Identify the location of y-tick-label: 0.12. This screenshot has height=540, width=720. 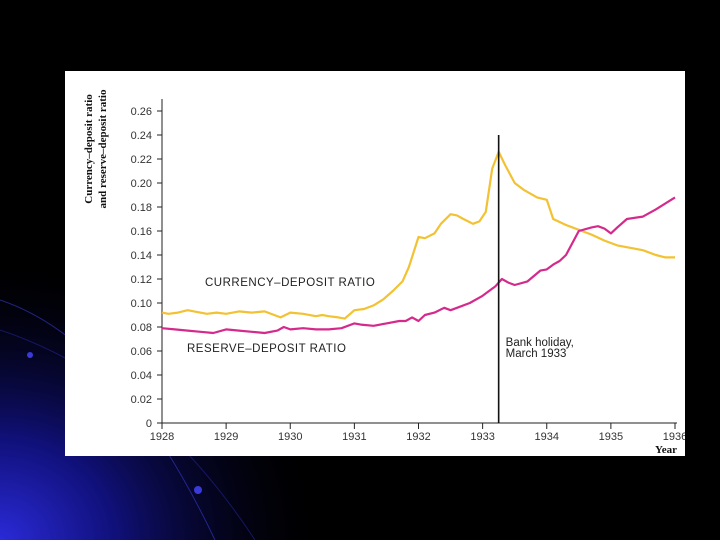
(141, 280).